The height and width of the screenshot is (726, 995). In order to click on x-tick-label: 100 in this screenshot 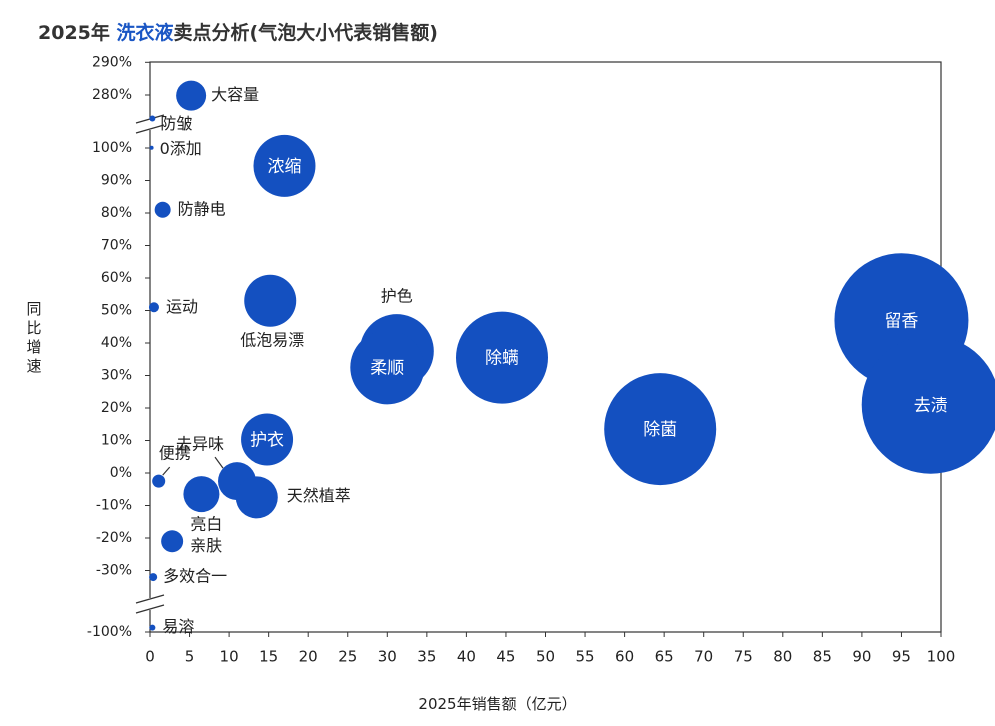, I will do `click(941, 657)`.